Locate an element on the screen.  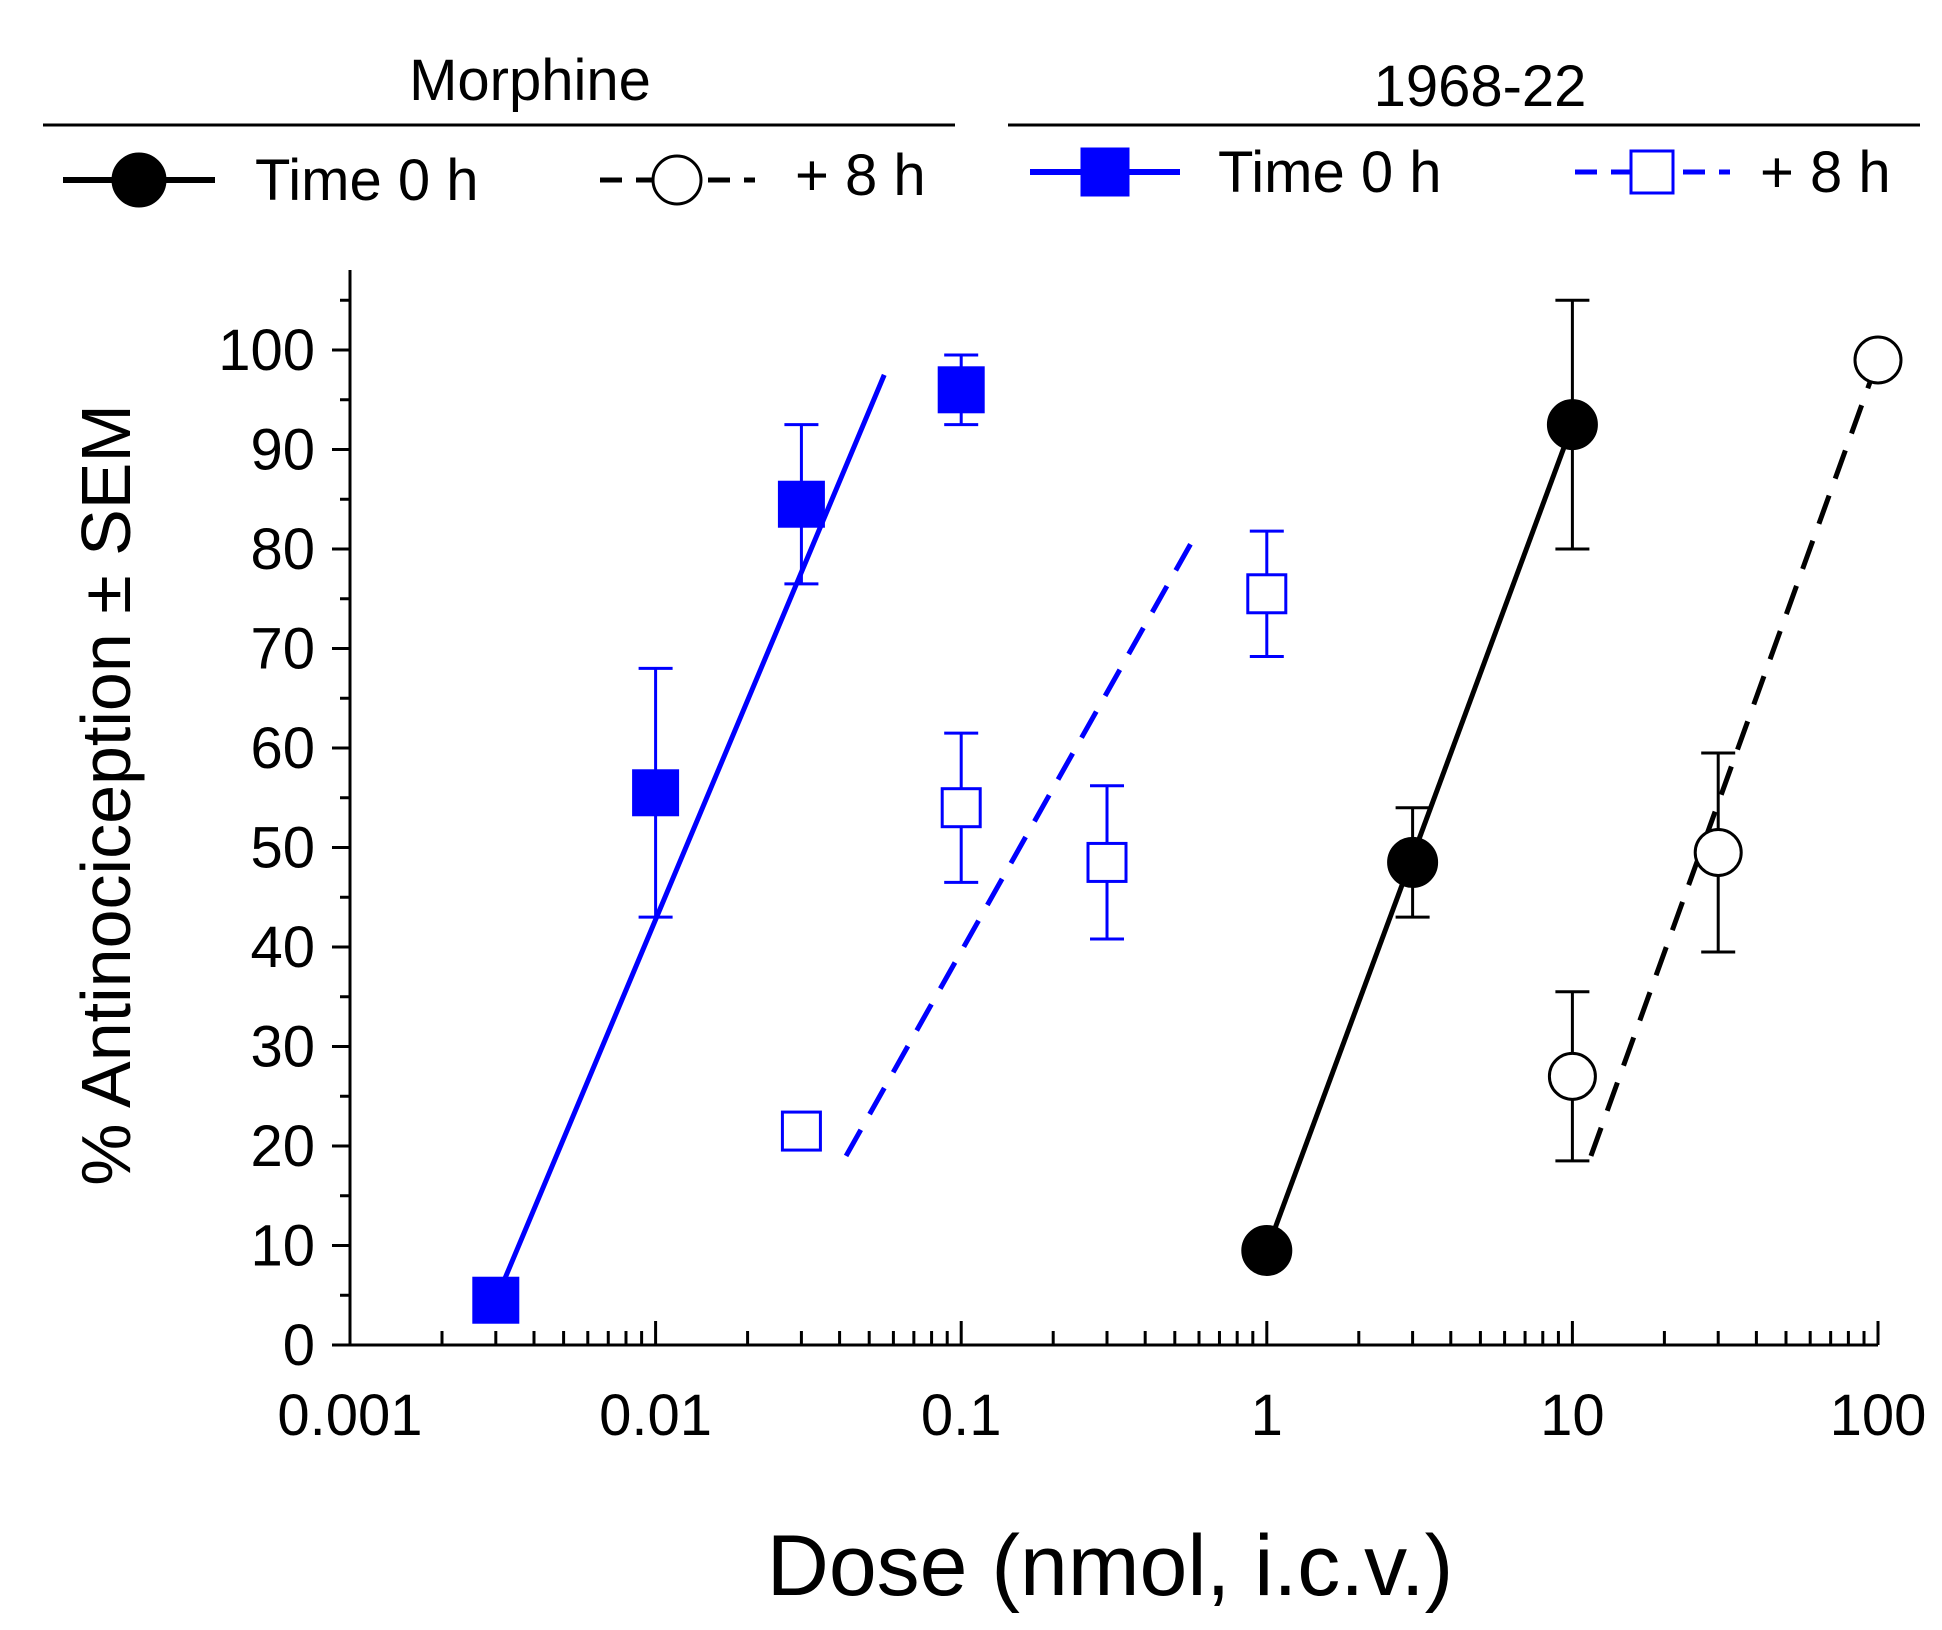
x-tick-label-100: 100 is located at coordinates (1878, 1415).